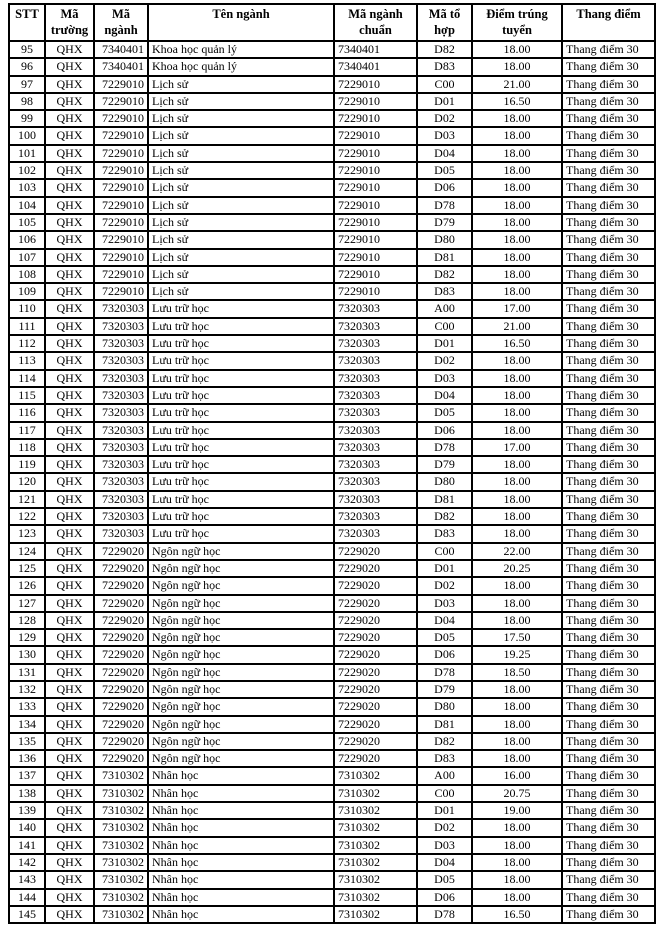 The height and width of the screenshot is (939, 660). Describe the element at coordinates (375, 603) in the screenshot. I see `cell-ma-nganh-chuan: 7229020` at that location.